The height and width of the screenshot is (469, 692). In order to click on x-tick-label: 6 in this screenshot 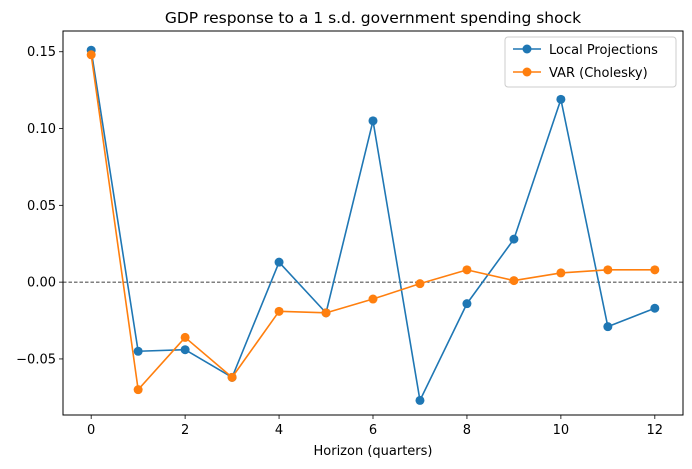, I will do `click(373, 430)`.